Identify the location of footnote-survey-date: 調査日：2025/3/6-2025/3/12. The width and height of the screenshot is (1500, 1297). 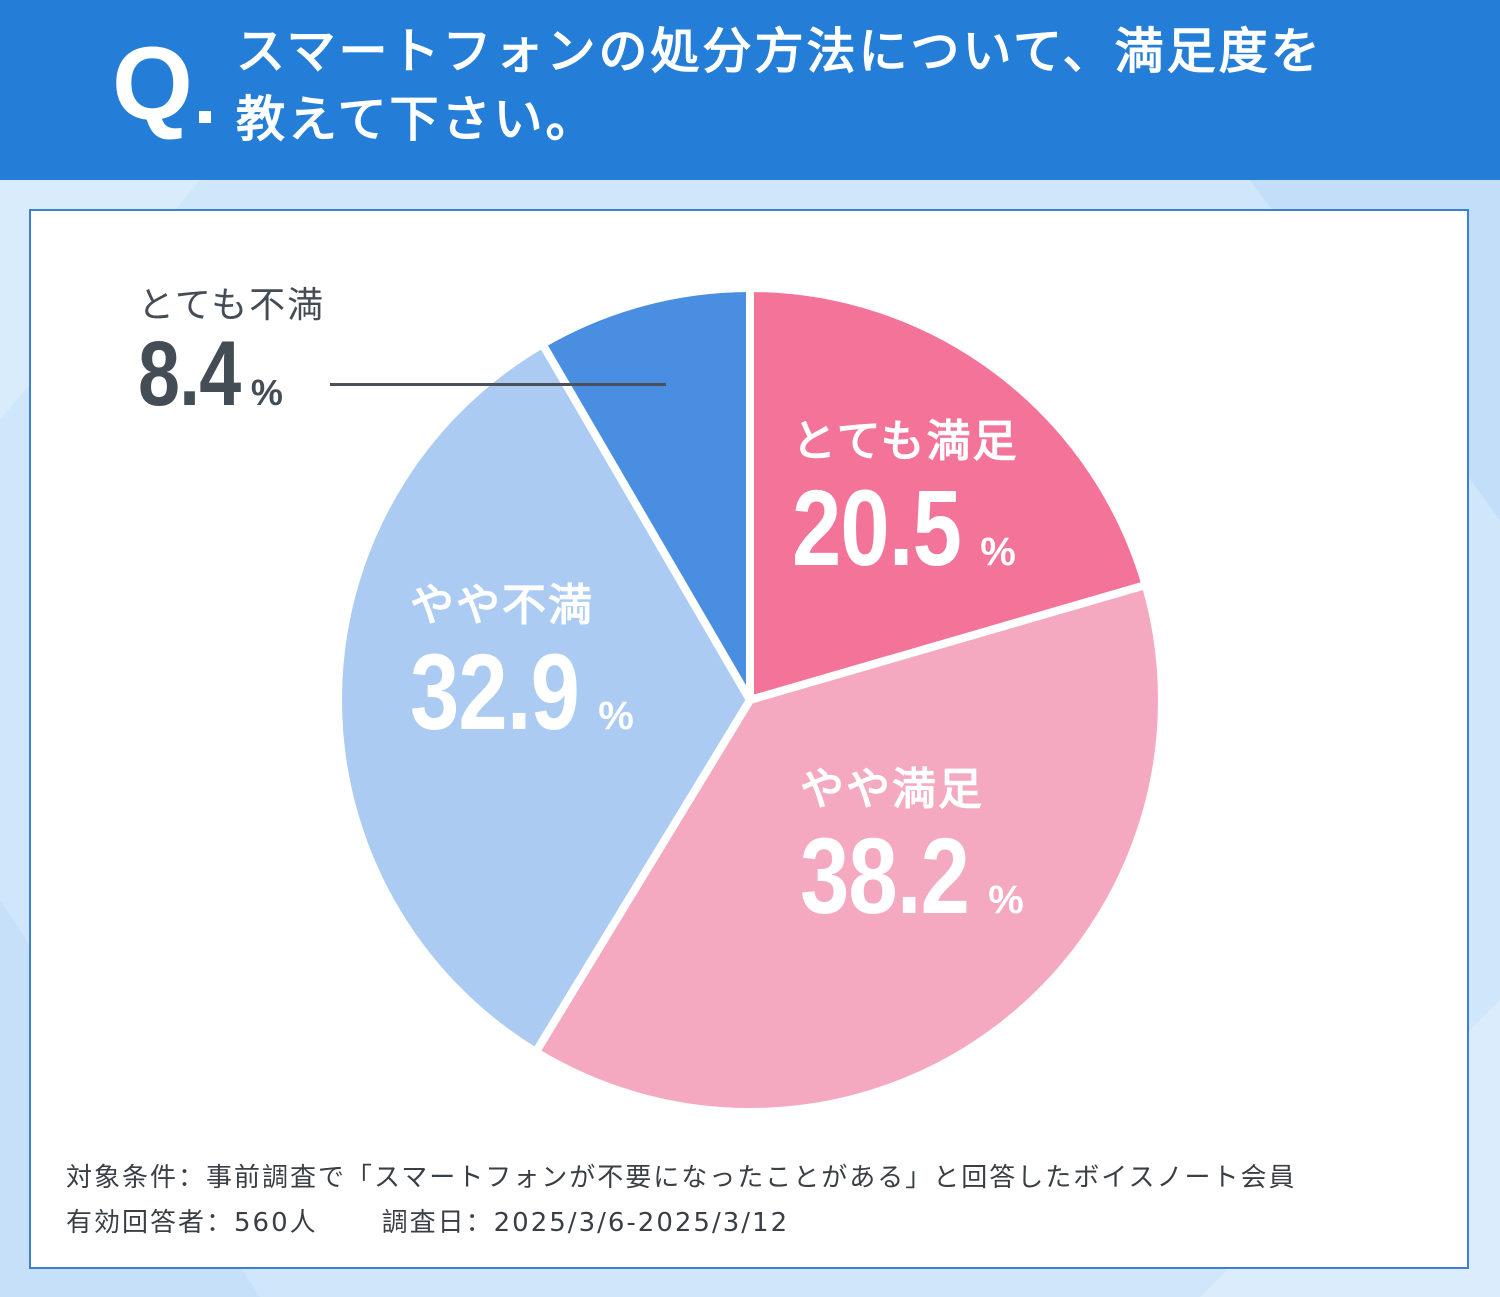
(585, 1223).